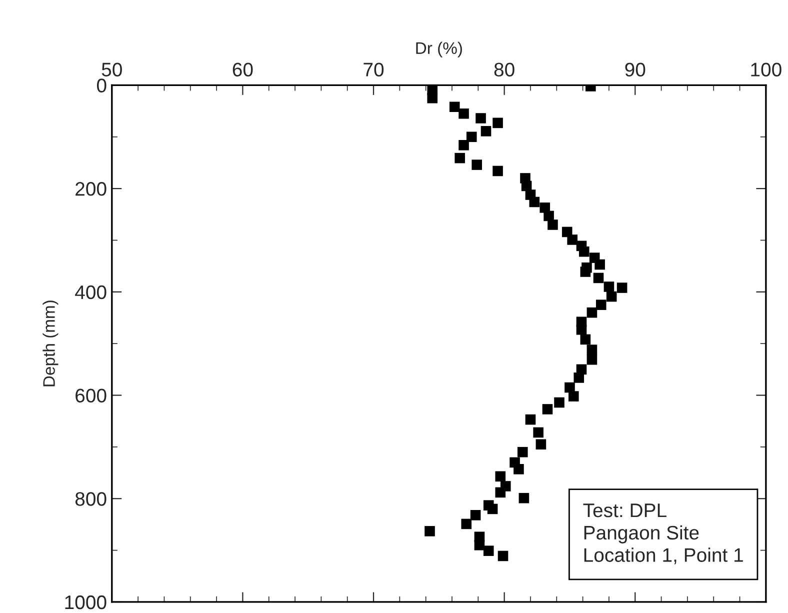  I want to click on y-tick-label: 600, so click(91, 395).